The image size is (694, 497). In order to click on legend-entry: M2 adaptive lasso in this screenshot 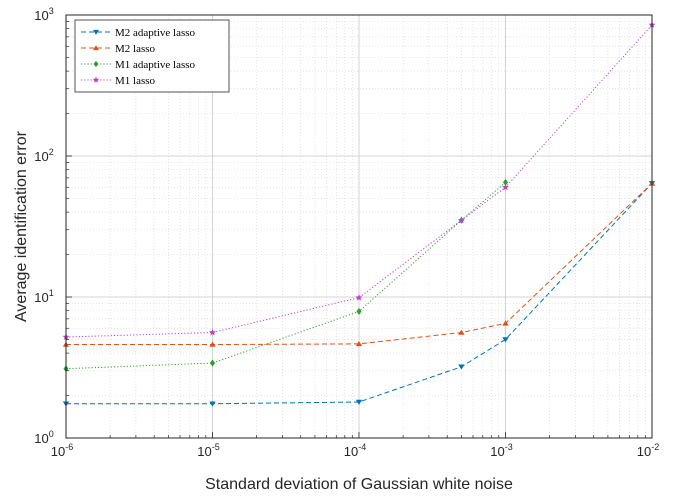, I will do `click(138, 33)`.